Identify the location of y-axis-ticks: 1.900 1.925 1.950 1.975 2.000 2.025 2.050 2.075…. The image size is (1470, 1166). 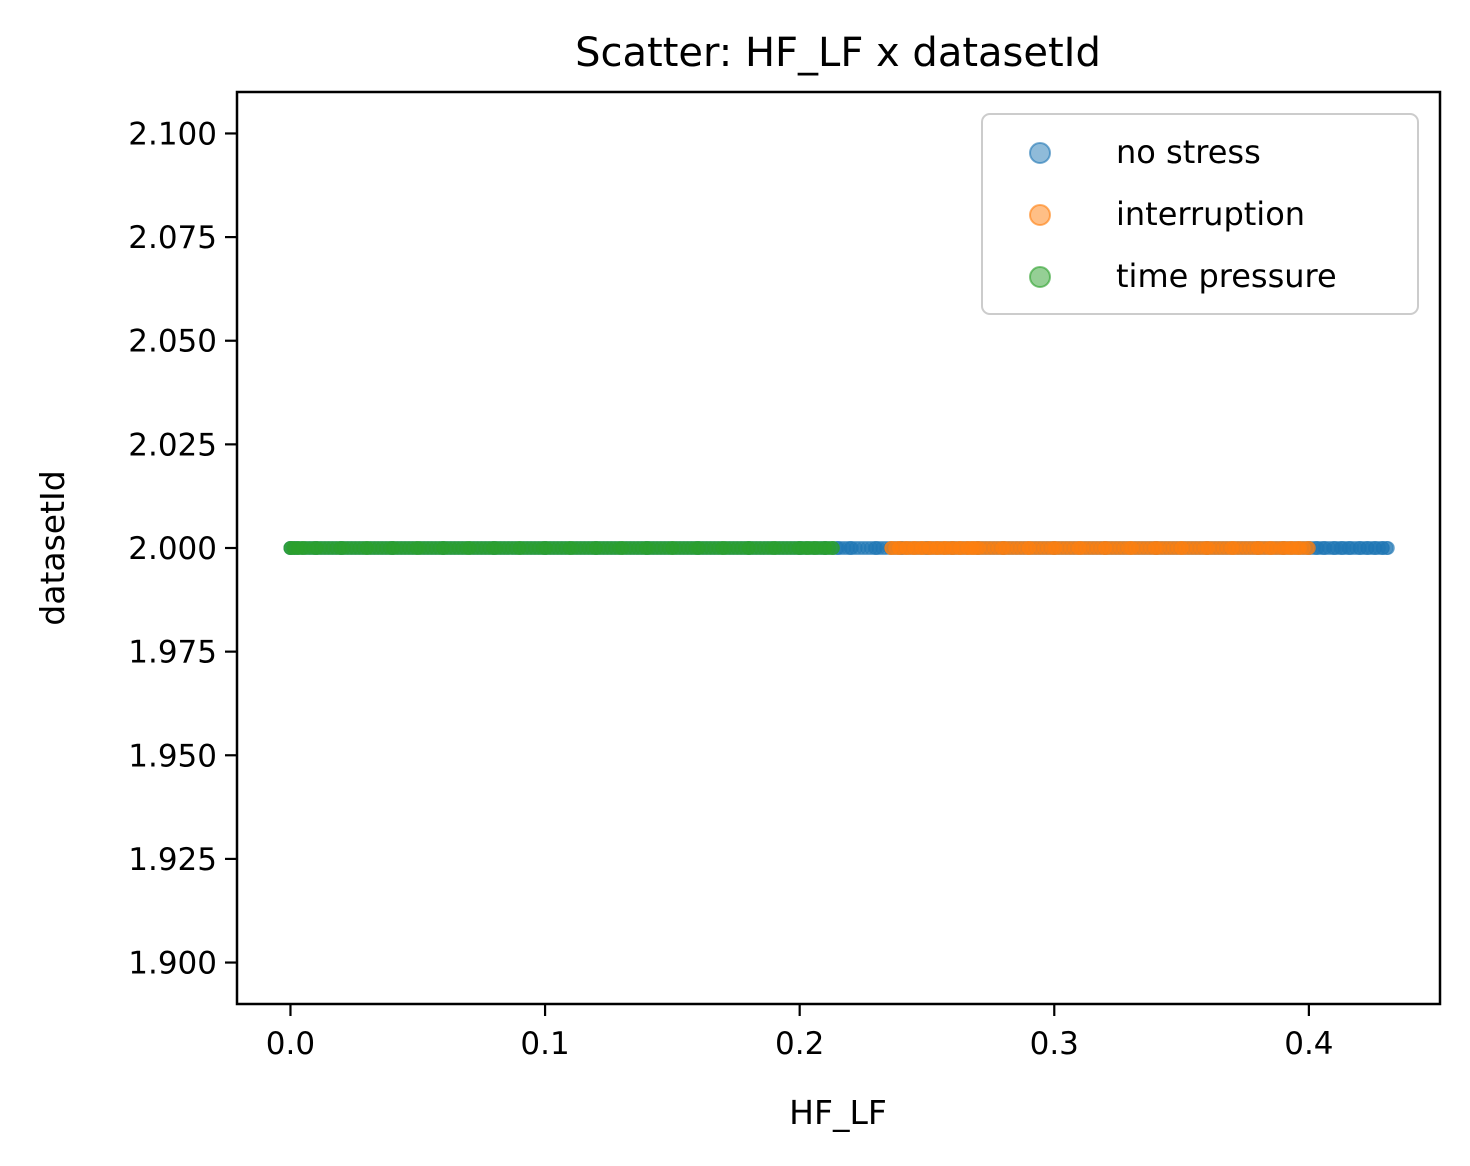
(182, 549).